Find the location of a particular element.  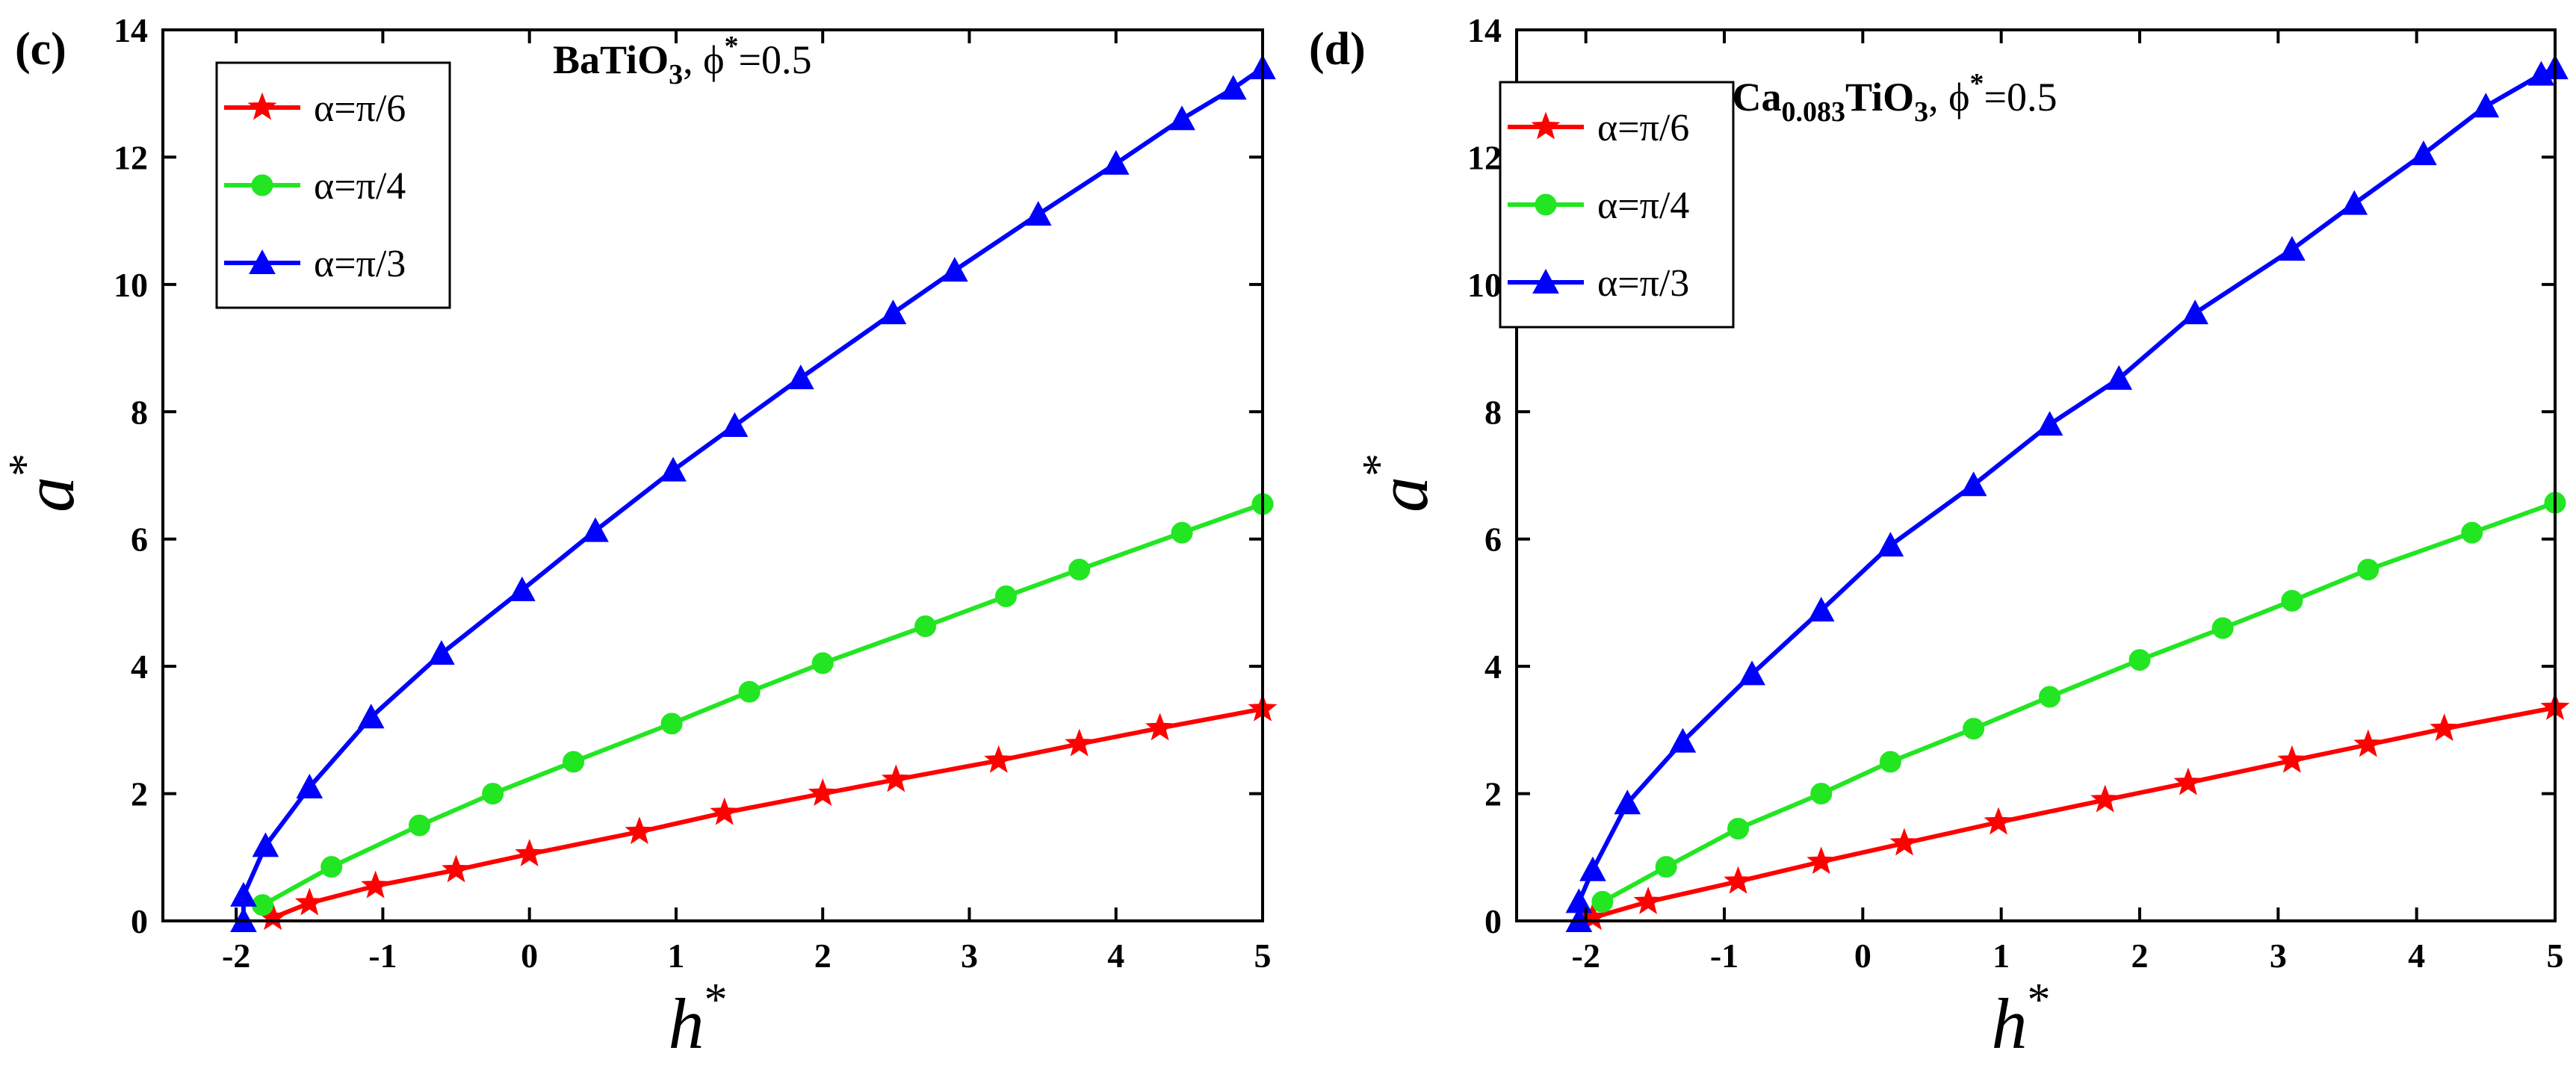

chart-annotation-part-3: 0.083 is located at coordinates (1814, 112).